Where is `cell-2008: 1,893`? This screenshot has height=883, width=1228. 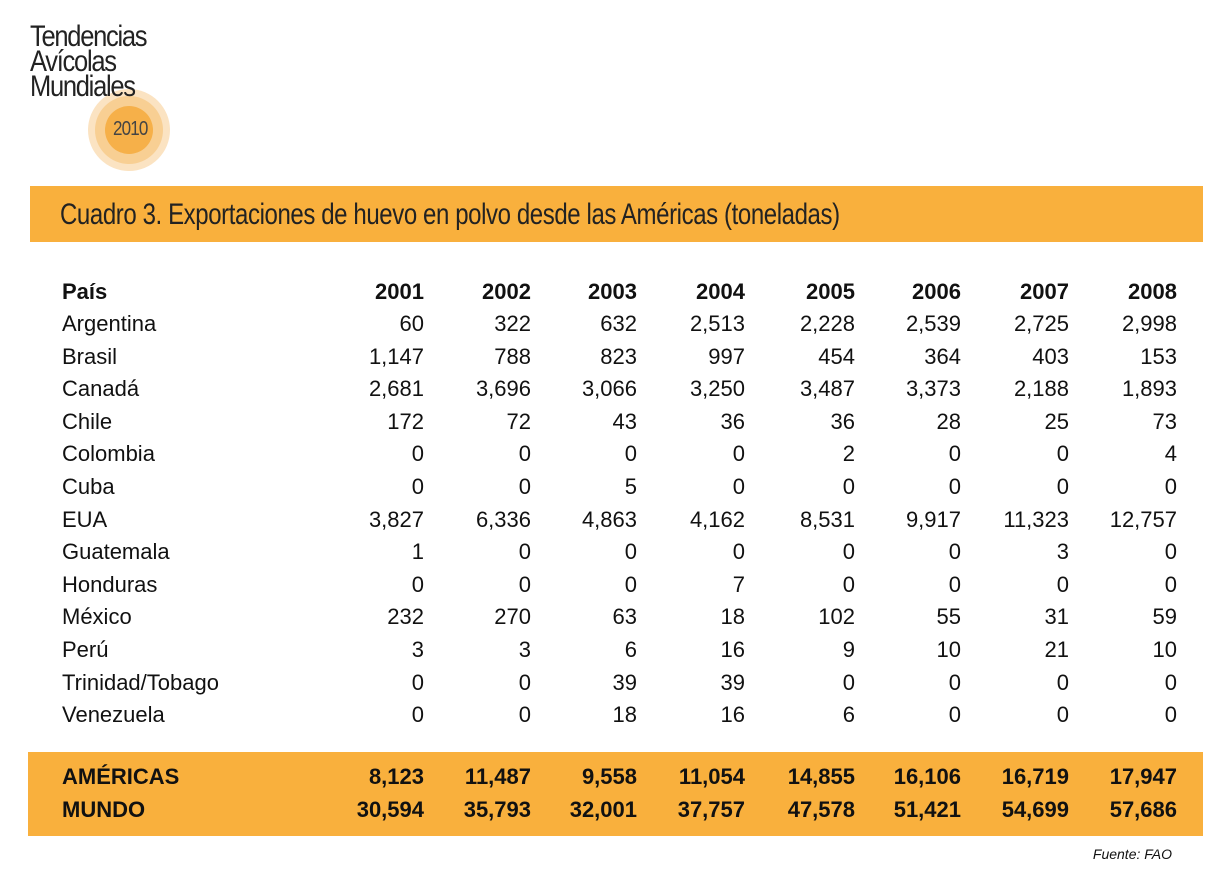 cell-2008: 1,893 is located at coordinates (1149, 389).